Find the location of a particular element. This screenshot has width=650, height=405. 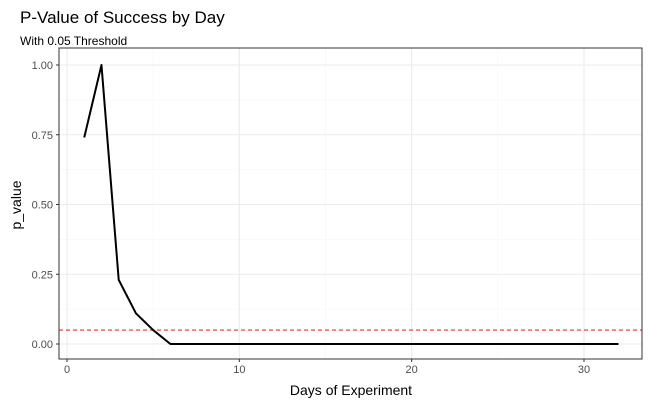

x-tick-label: 10 is located at coordinates (239, 370).